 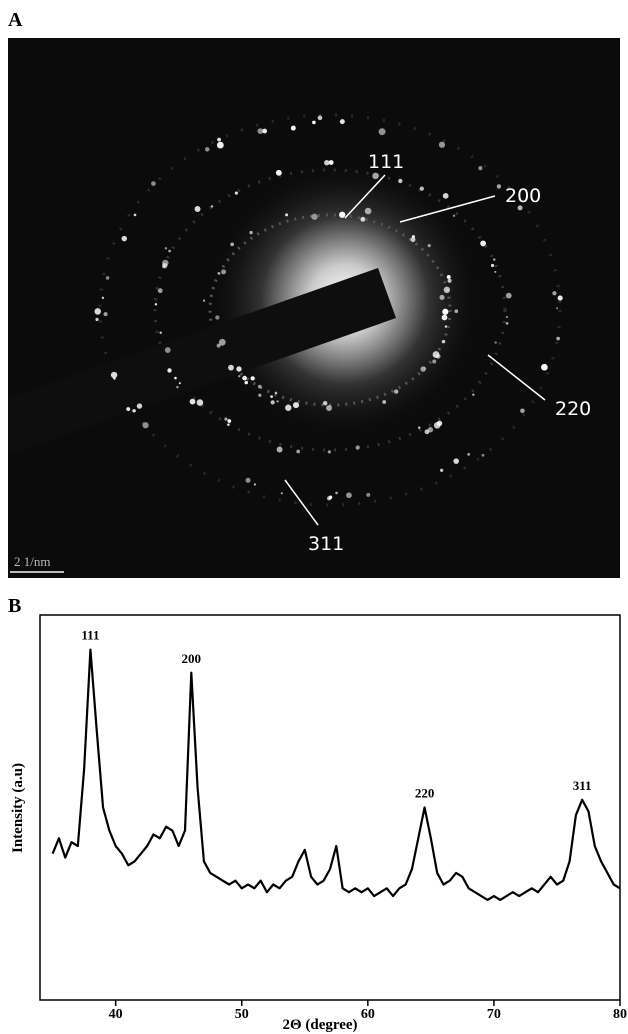 What do you see at coordinates (202, 361) in the screenshot?
I see `beam-stop` at bounding box center [202, 361].